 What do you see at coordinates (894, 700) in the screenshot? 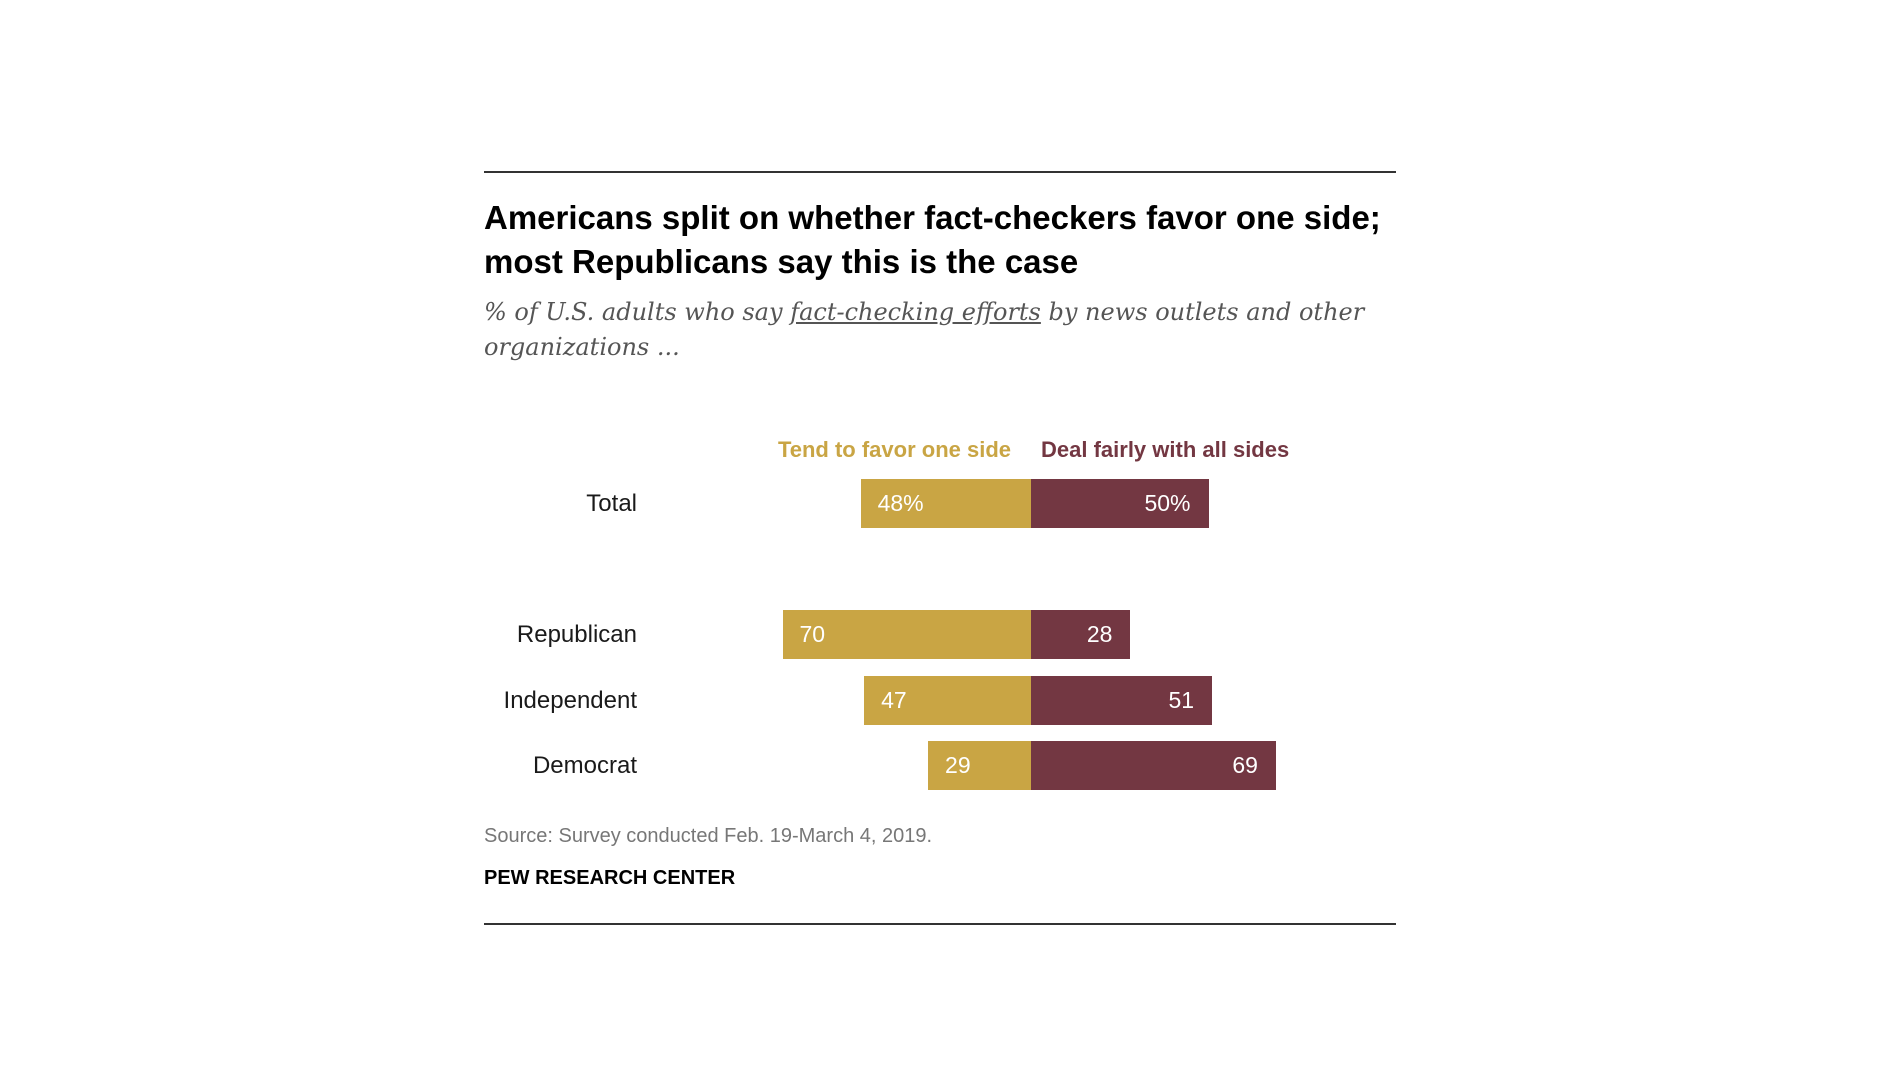
I see `value-label-favor-one-side-independent: 47` at bounding box center [894, 700].